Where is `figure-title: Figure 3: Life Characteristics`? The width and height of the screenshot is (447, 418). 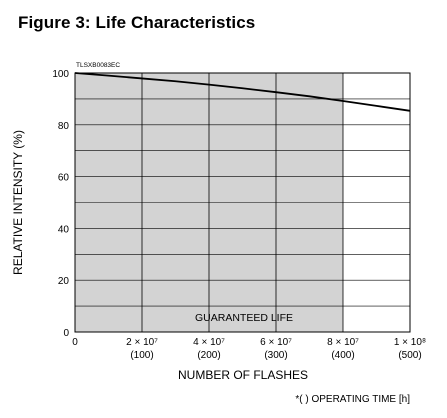 figure-title: Figure 3: Life Characteristics is located at coordinates (137, 22).